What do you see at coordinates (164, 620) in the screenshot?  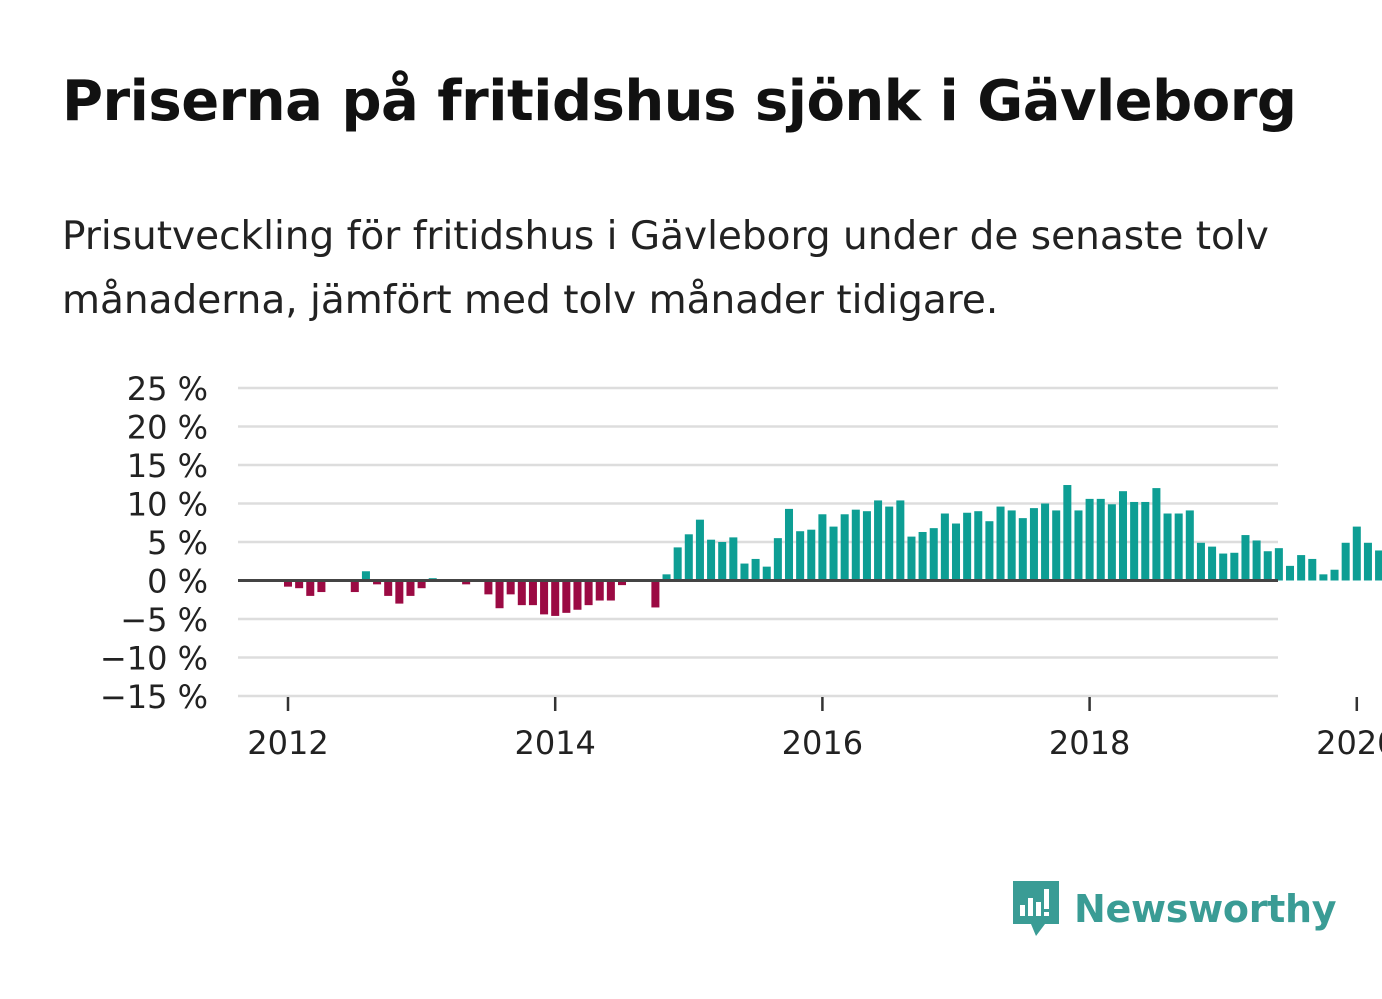 I see `y-tick-label: −5 %` at bounding box center [164, 620].